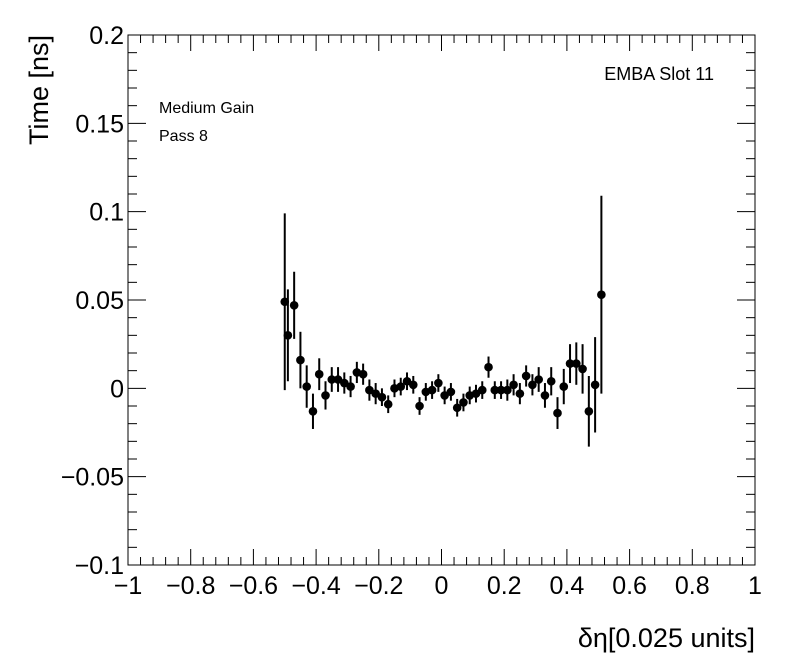 The width and height of the screenshot is (796, 672). I want to click on x-tick-label: 1, so click(755, 586).